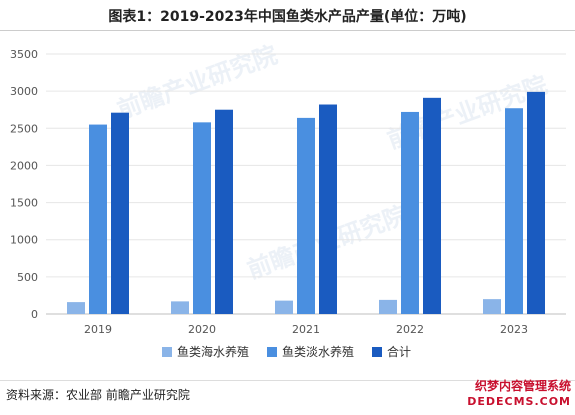  Describe the element at coordinates (410, 329) in the screenshot. I see `x-tick-label-2022: 2022` at that location.